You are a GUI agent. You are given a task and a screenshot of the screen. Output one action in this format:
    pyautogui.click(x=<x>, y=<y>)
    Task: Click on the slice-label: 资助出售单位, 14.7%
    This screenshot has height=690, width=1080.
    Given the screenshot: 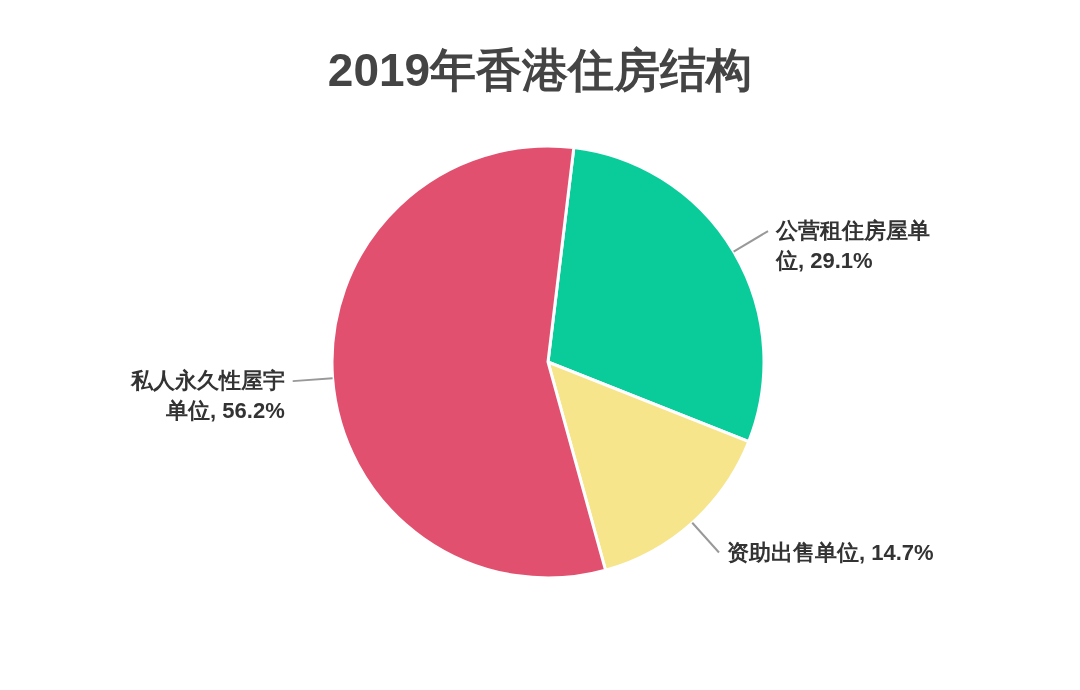 What is the action you would take?
    pyautogui.click(x=830, y=552)
    